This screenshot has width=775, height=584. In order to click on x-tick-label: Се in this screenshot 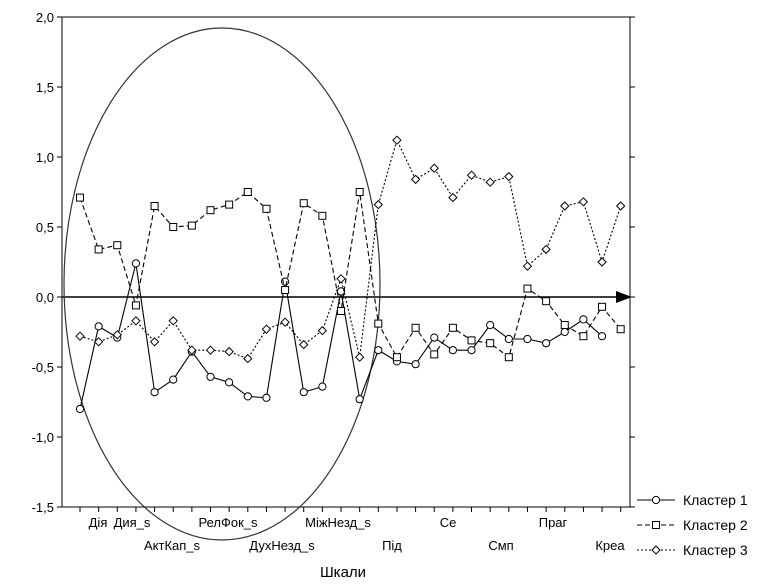, I will do `click(448, 522)`.